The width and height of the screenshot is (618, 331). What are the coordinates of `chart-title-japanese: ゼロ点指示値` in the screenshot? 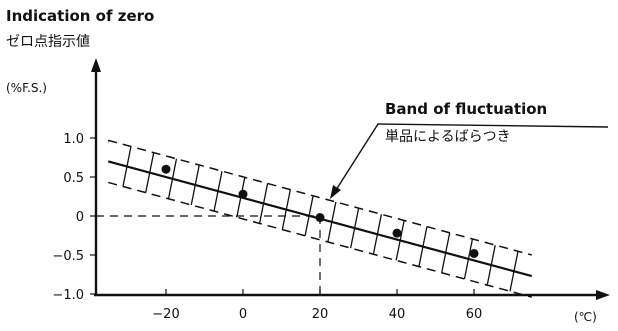 It's located at (48, 42).